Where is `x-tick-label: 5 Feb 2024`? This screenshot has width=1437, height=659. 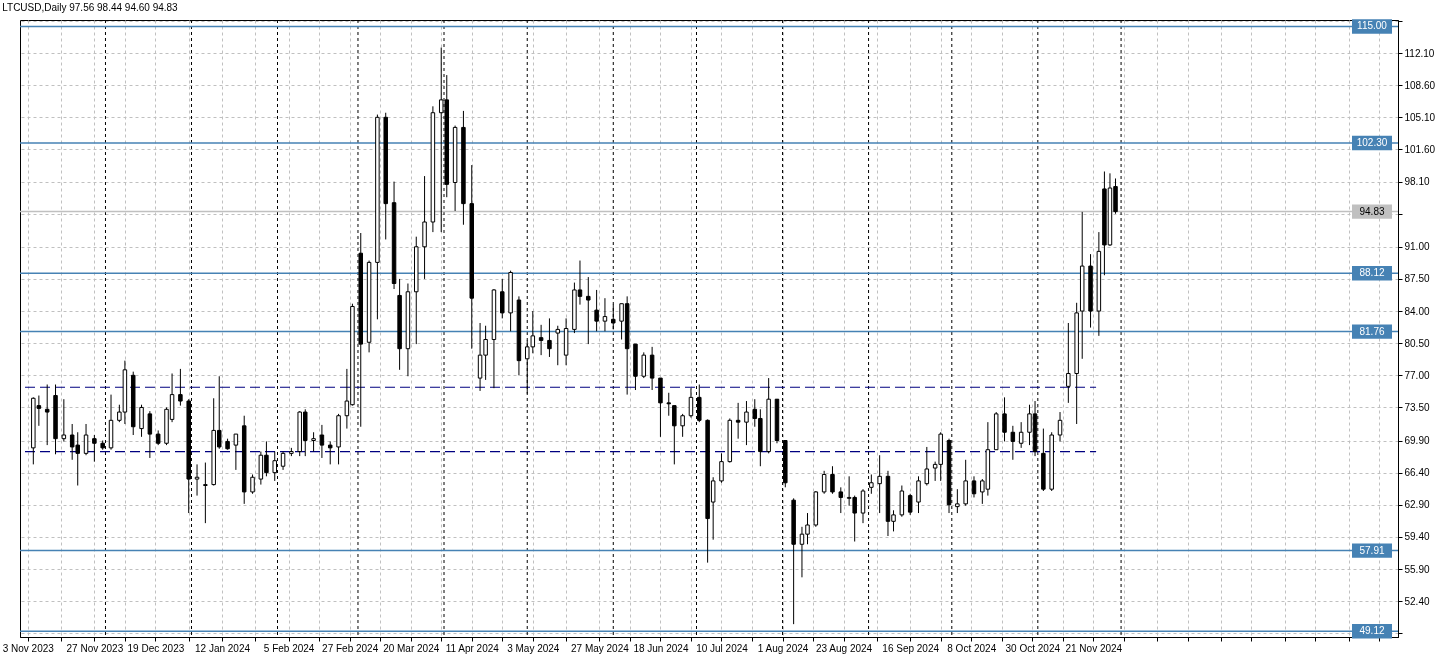 x-tick-label: 5 Feb 2024 is located at coordinates (289, 648).